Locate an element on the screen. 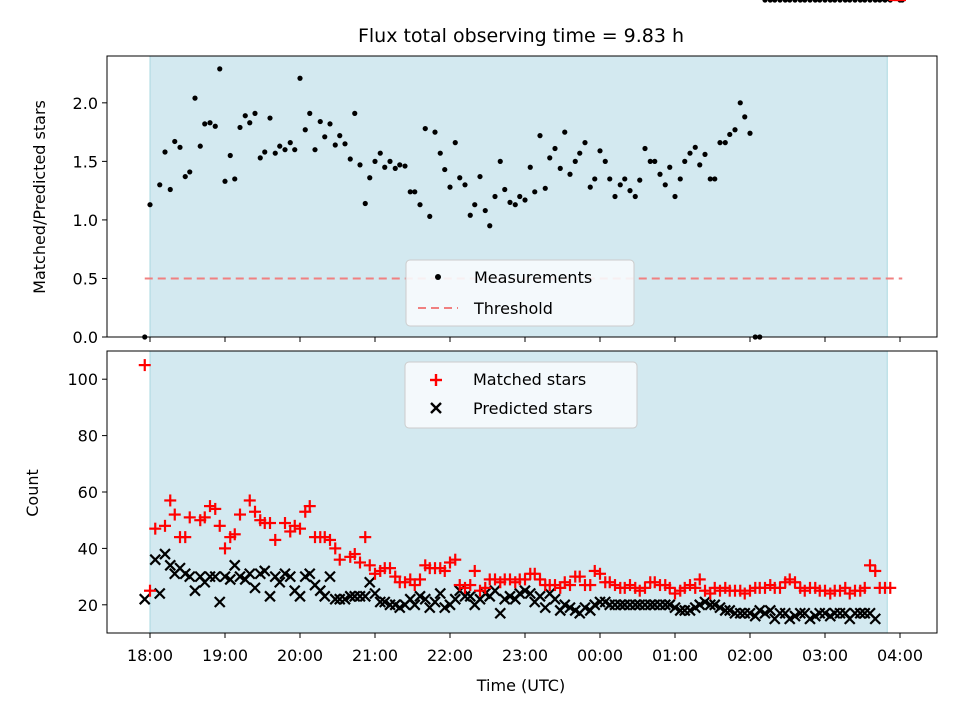 The width and height of the screenshot is (960, 720). x-tick-label: 00:00 is located at coordinates (600, 655).